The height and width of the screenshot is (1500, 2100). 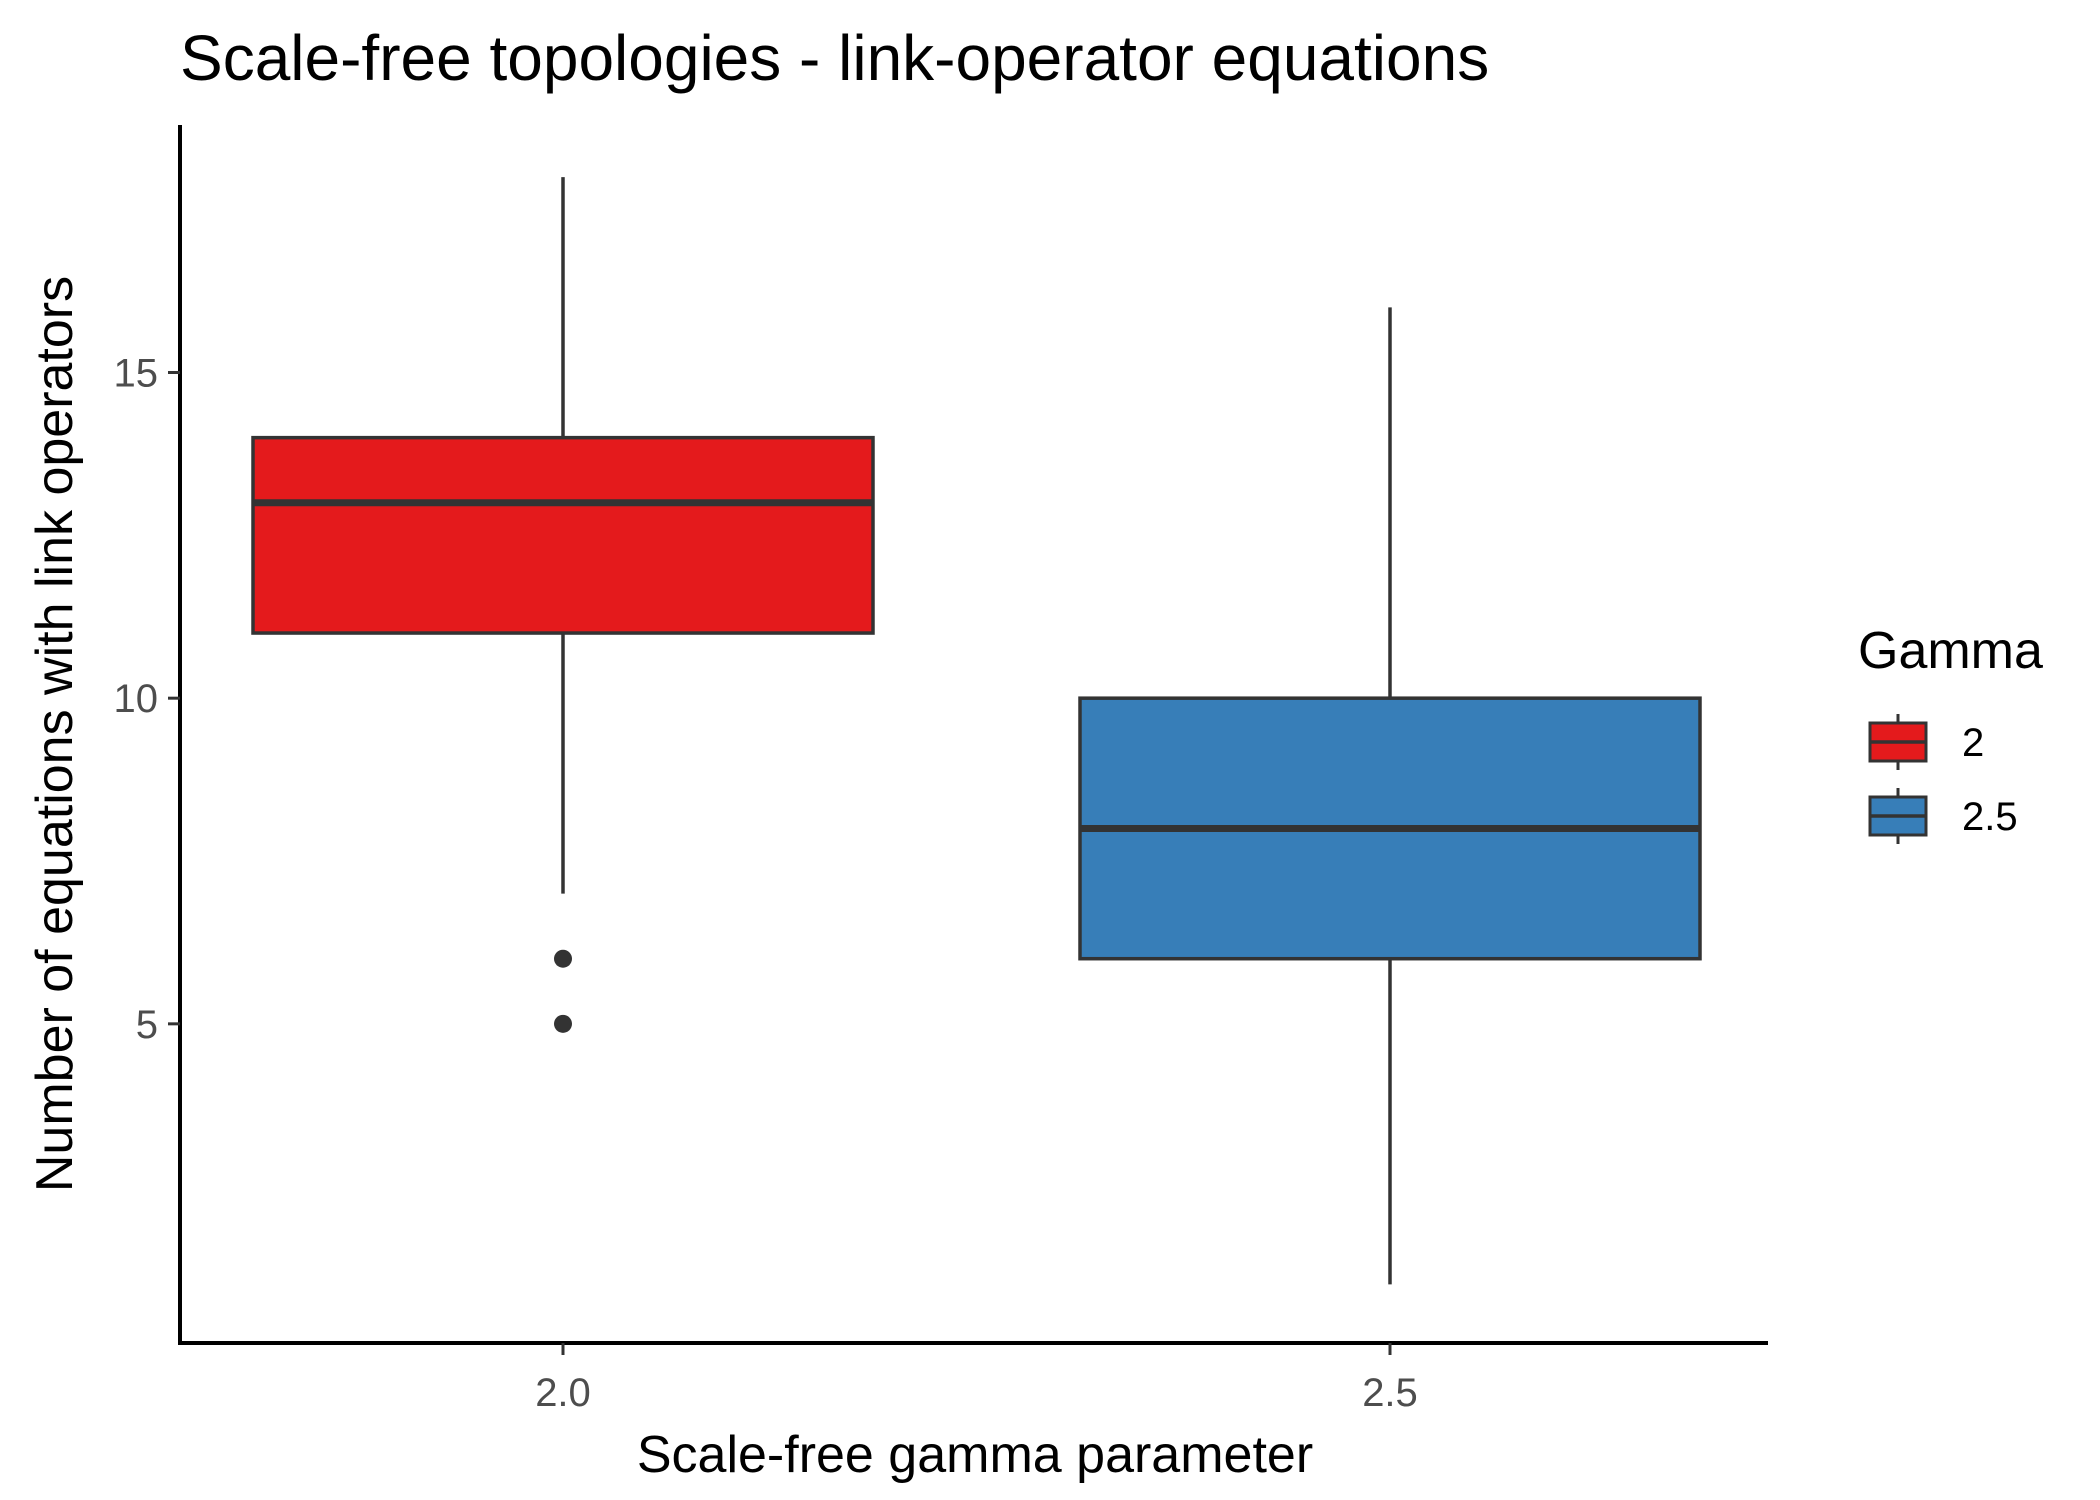 What do you see at coordinates (563, 1393) in the screenshot?
I see `x-tick-label: 2.0` at bounding box center [563, 1393].